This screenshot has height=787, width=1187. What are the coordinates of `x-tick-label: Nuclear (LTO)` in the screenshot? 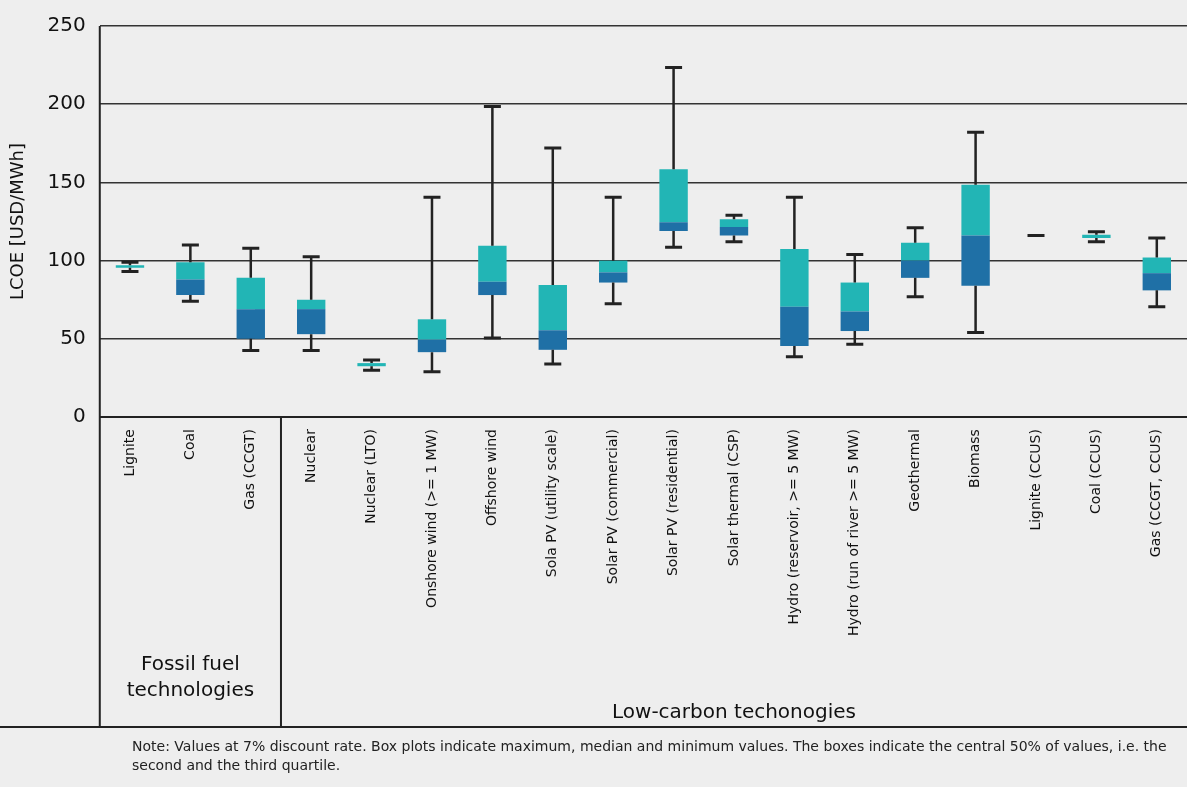 It's located at (370, 476).